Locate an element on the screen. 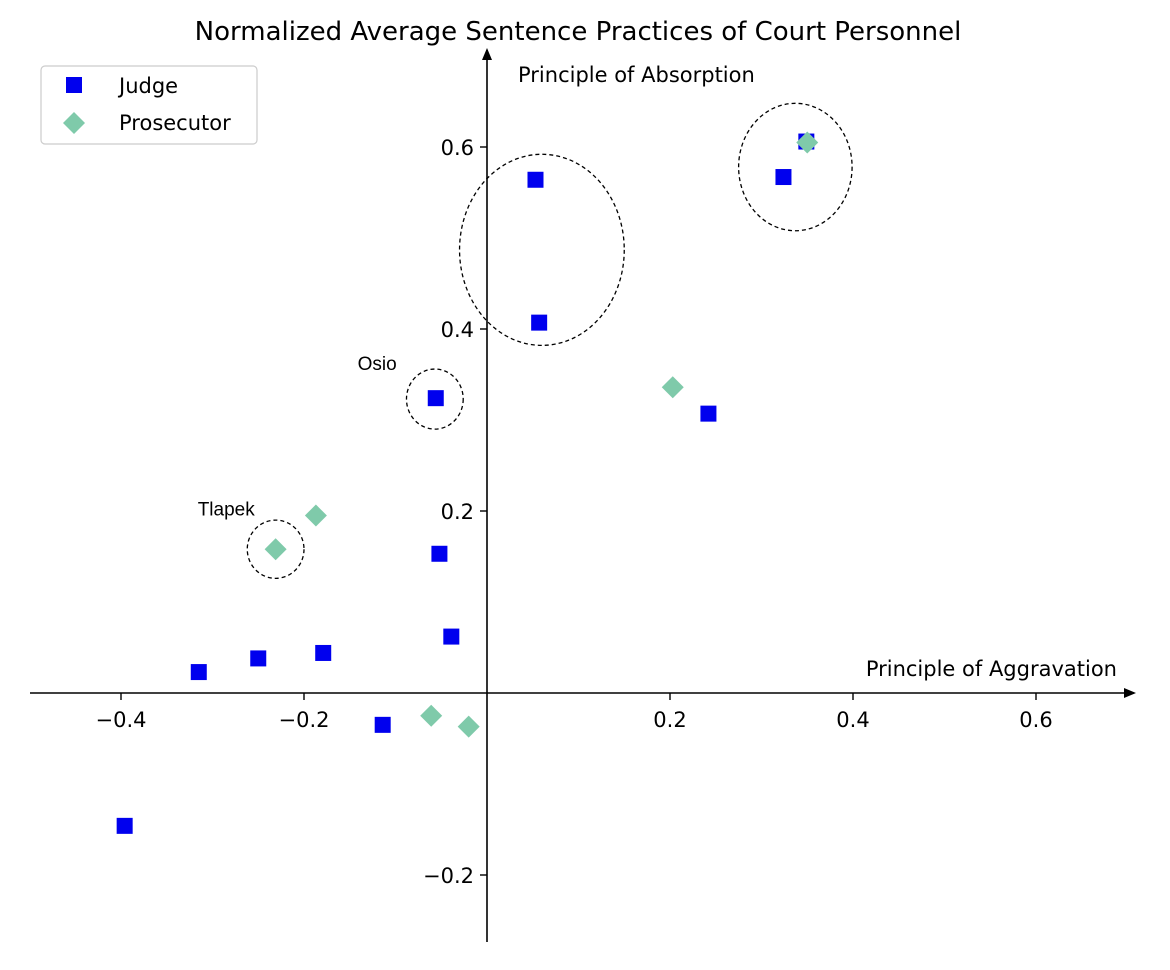  y-tick-label: 0.6 is located at coordinates (457, 148).